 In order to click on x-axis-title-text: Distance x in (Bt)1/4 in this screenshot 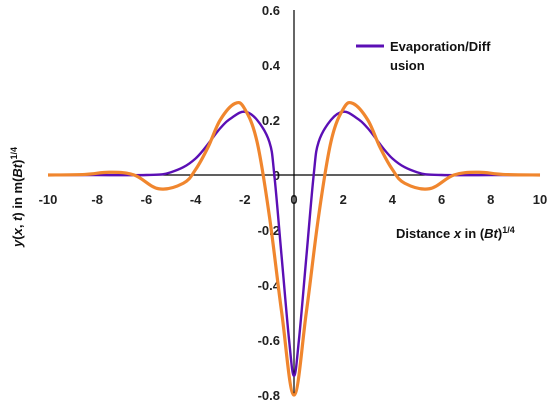, I will do `click(455, 233)`.